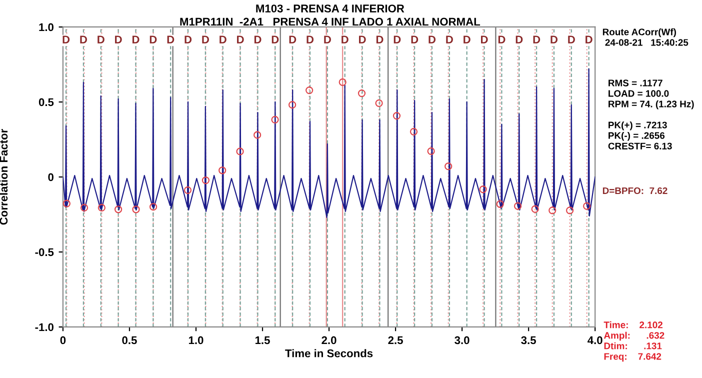 The height and width of the screenshot is (378, 702). Describe the element at coordinates (51, 177) in the screenshot. I see `y-tick-label: 0` at that location.